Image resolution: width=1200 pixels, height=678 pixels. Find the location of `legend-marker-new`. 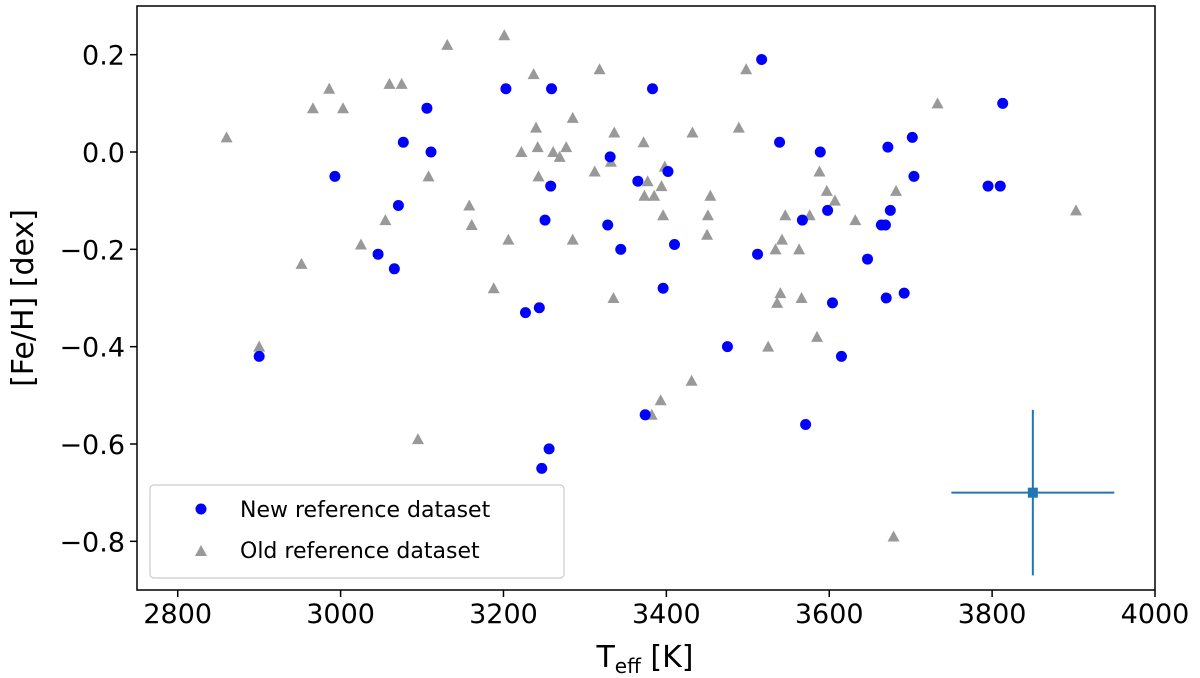

legend-marker-new is located at coordinates (201, 509).